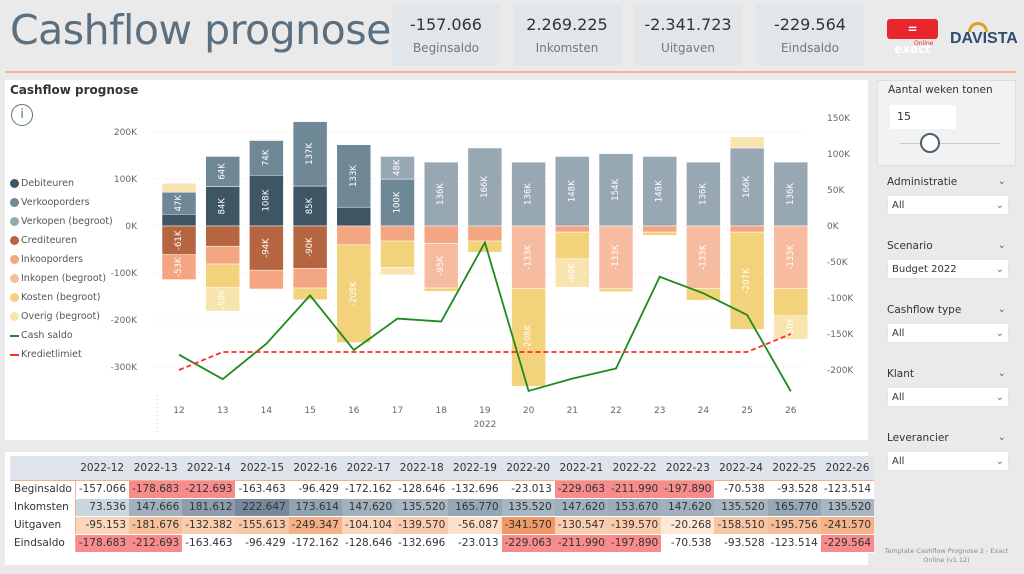 This screenshot has width=1024, height=574. Describe the element at coordinates (315, 489) in the screenshot. I see `table-cell: -96.429` at that location.